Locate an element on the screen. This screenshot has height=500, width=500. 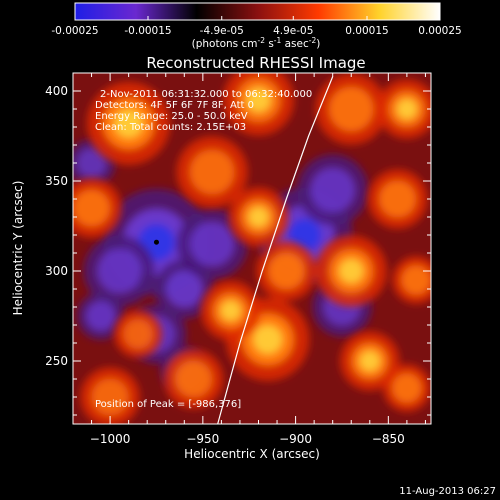
cold-spot-peak is located at coordinates (305, 235).